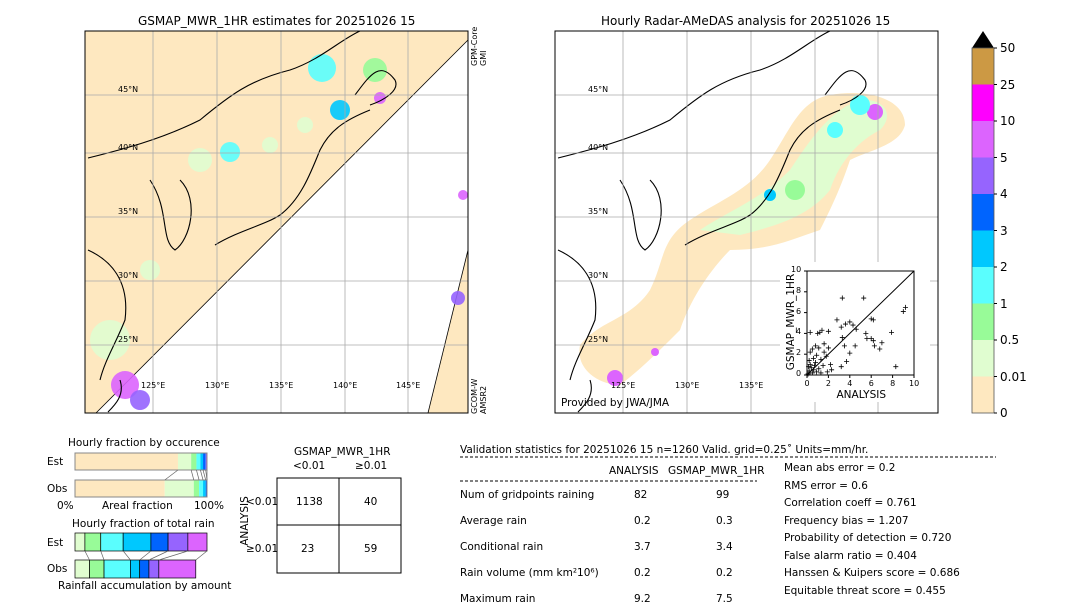 This screenshot has width=1080, height=612. I want to click on colorbar-label: 4, so click(1004, 194).